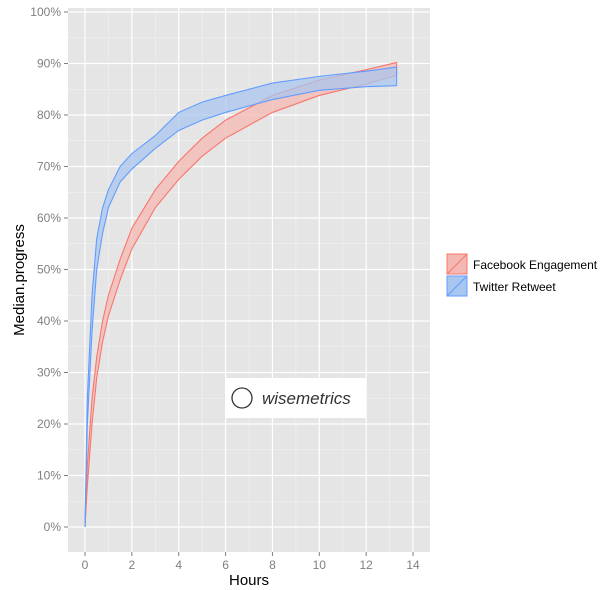 The image size is (600, 590). What do you see at coordinates (45, 12) in the screenshot?
I see `y-tick-label: 100%` at bounding box center [45, 12].